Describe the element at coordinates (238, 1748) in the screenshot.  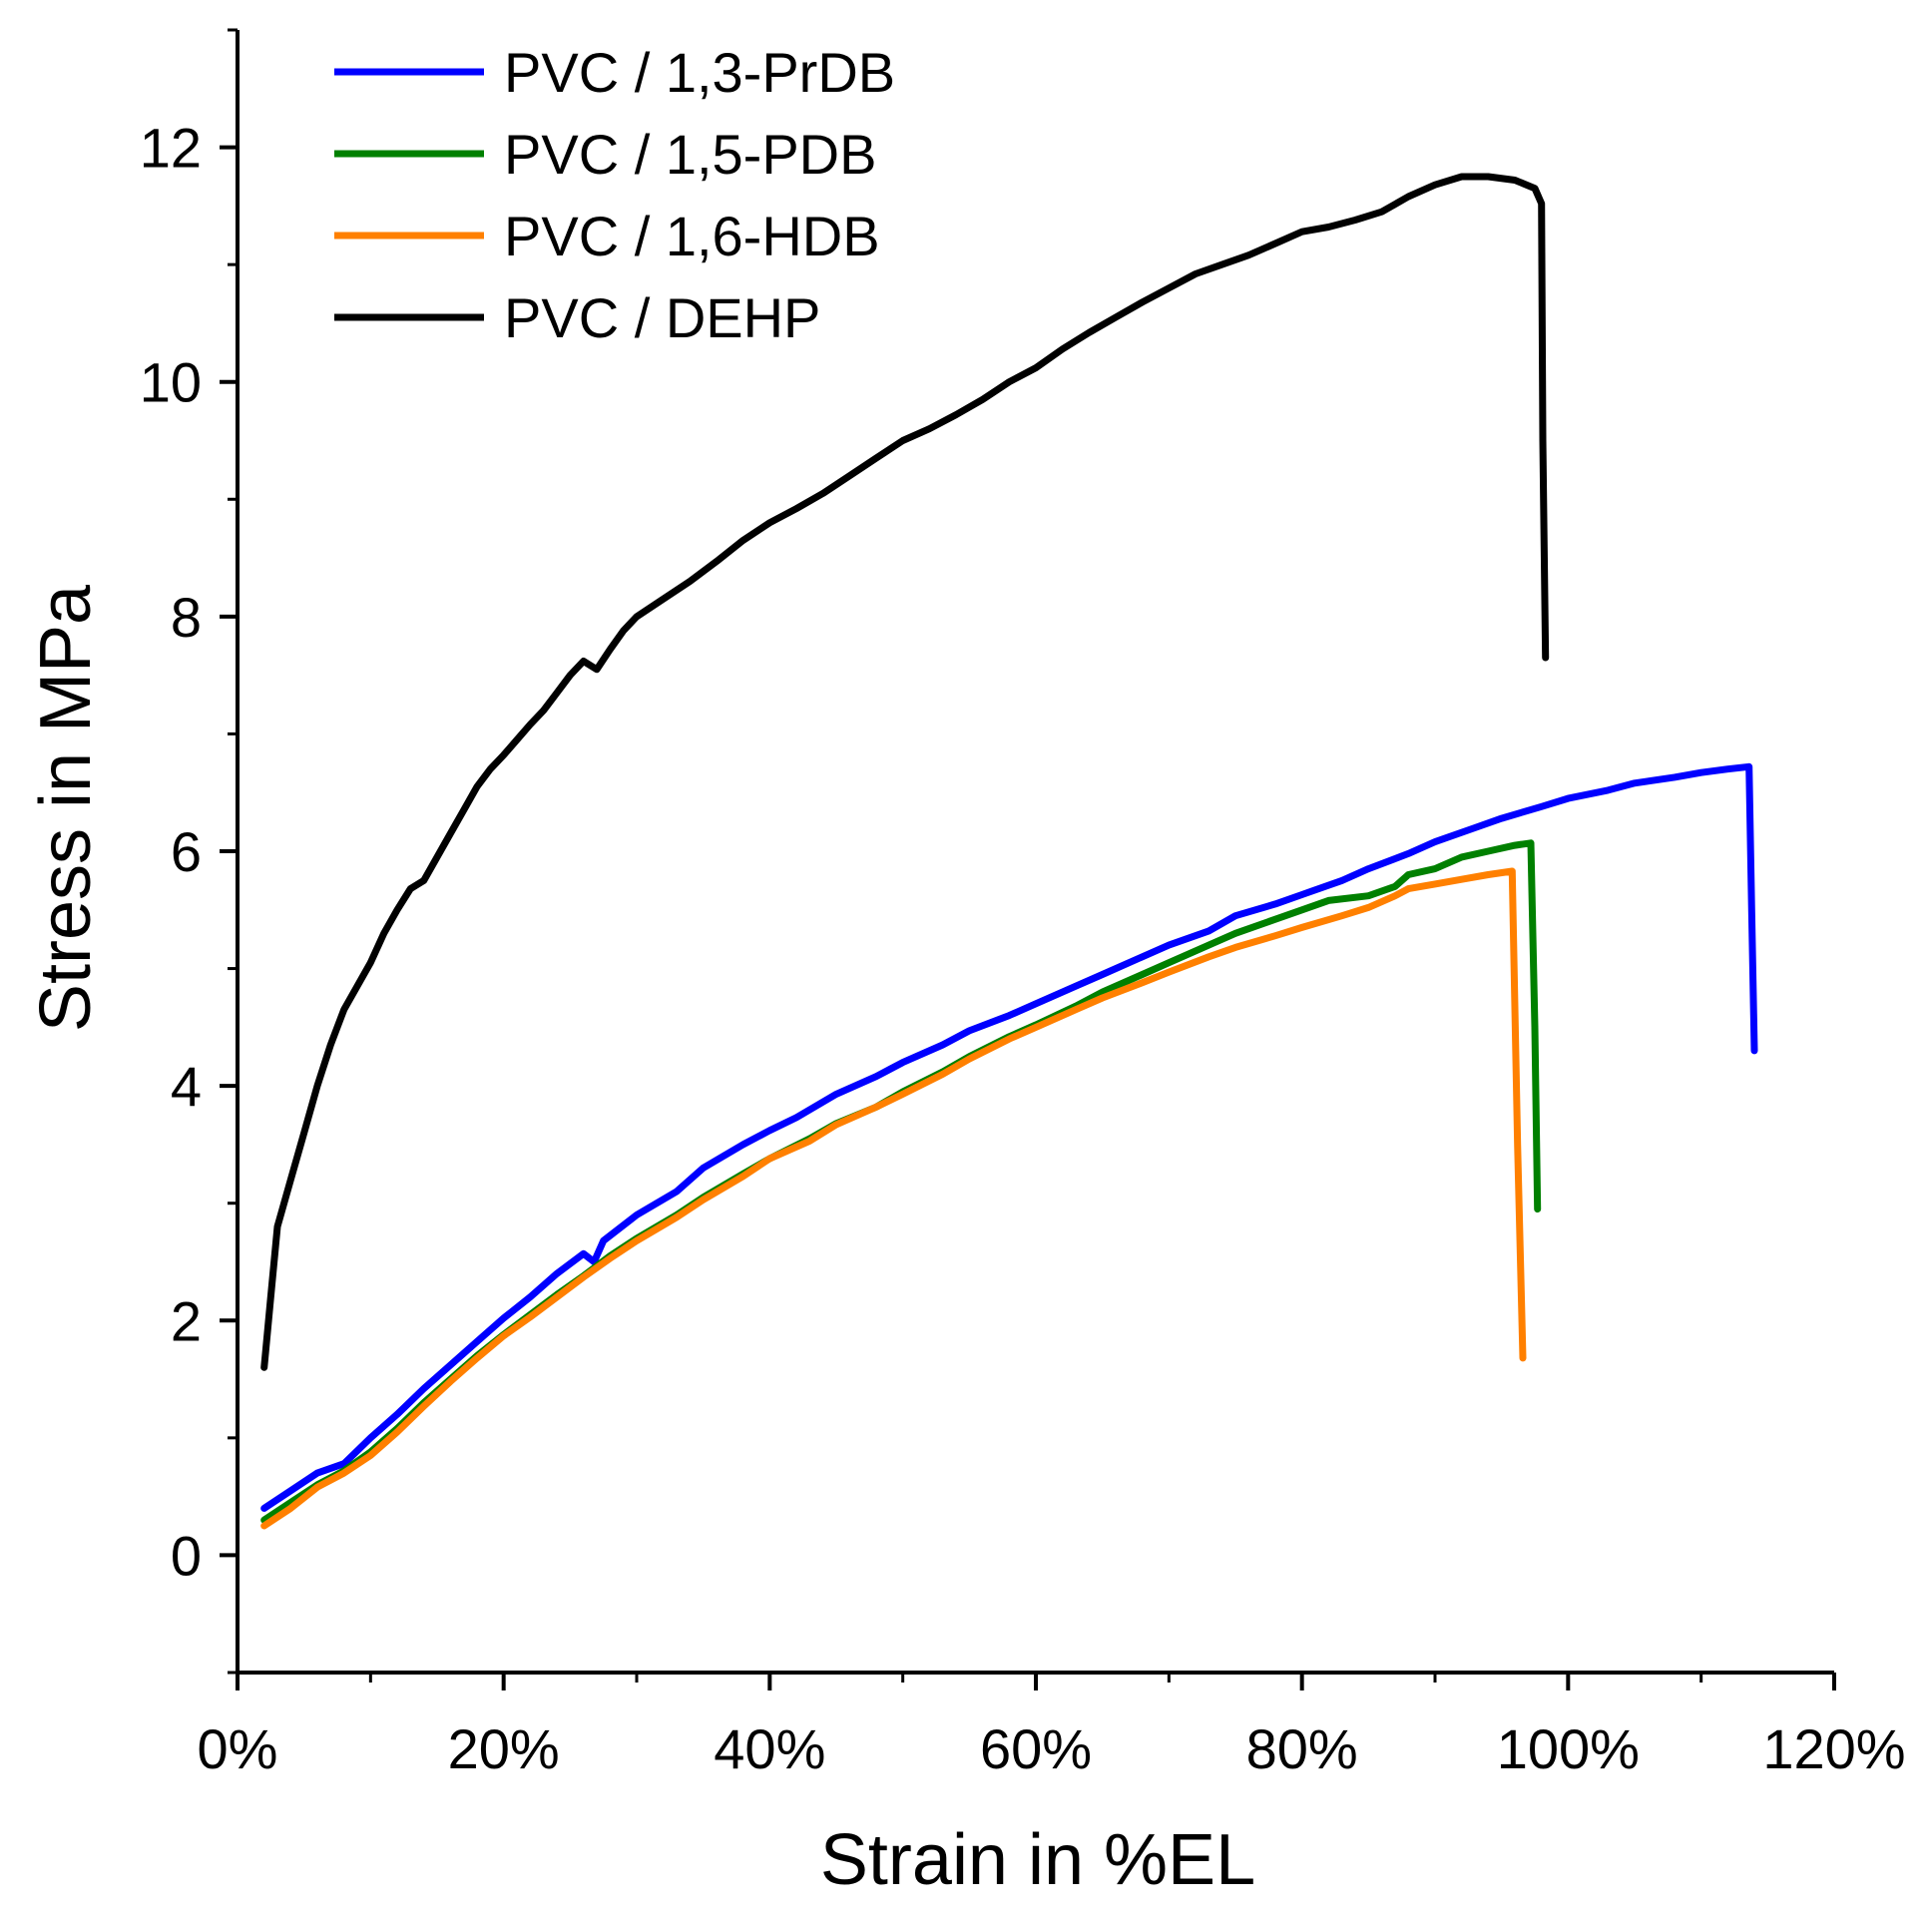
I see `x-tick-label: 0%` at that location.